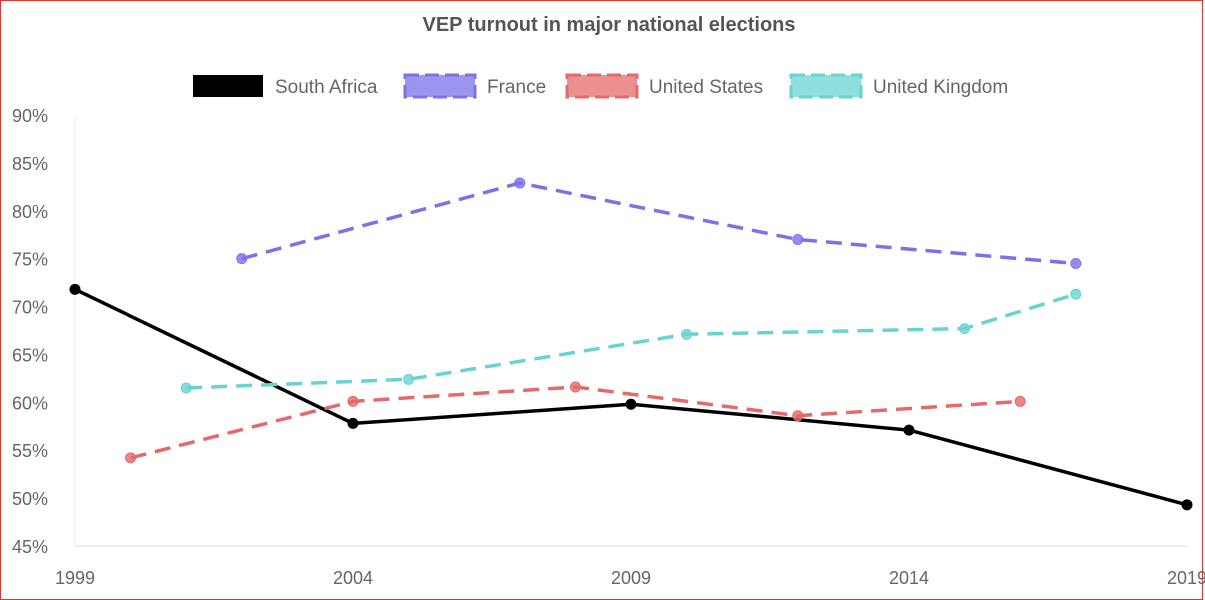 Image resolution: width=1205 pixels, height=600 pixels. I want to click on y-tick-label: 90%, so click(30, 116).